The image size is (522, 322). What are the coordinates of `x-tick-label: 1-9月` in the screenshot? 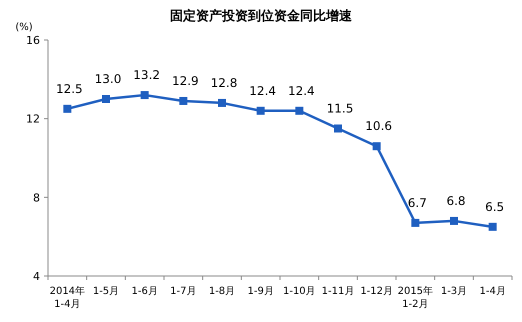 It's located at (260, 291).